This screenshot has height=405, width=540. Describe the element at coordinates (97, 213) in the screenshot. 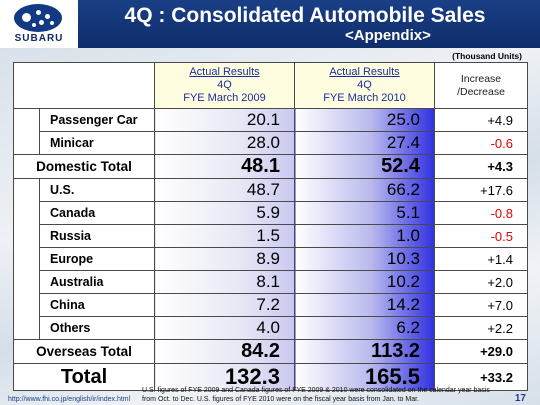

I see `row-label: Canada` at that location.